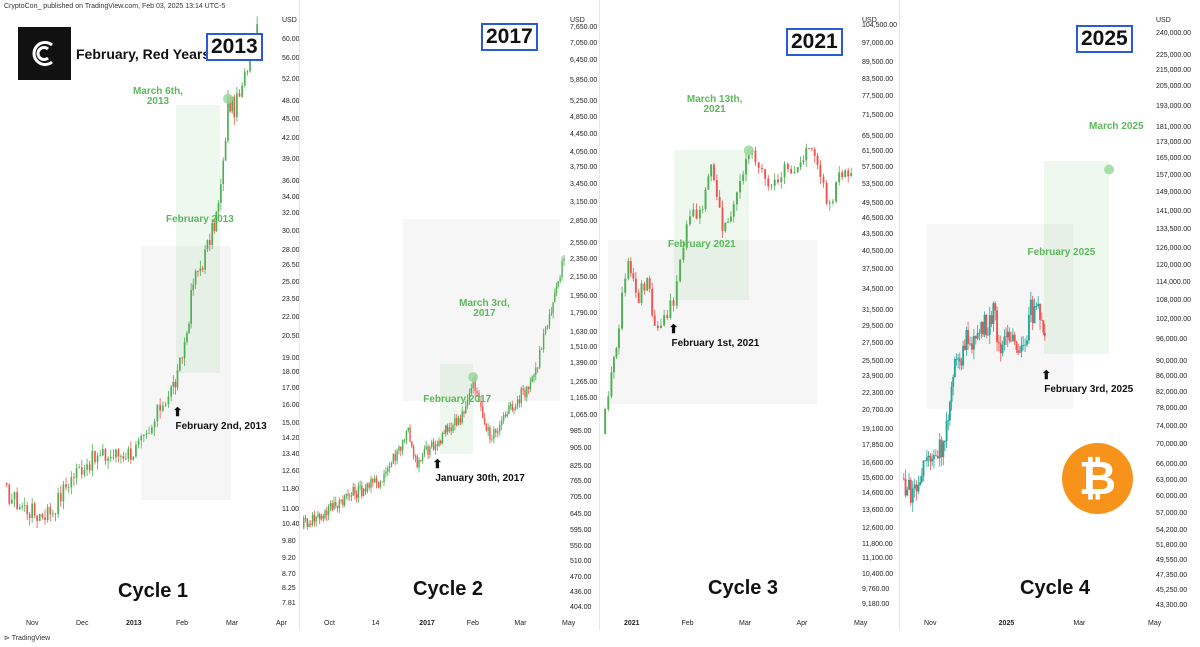 This screenshot has width=1200, height=647. Describe the element at coordinates (481, 310) in the screenshot. I see `range-shade` at that location.